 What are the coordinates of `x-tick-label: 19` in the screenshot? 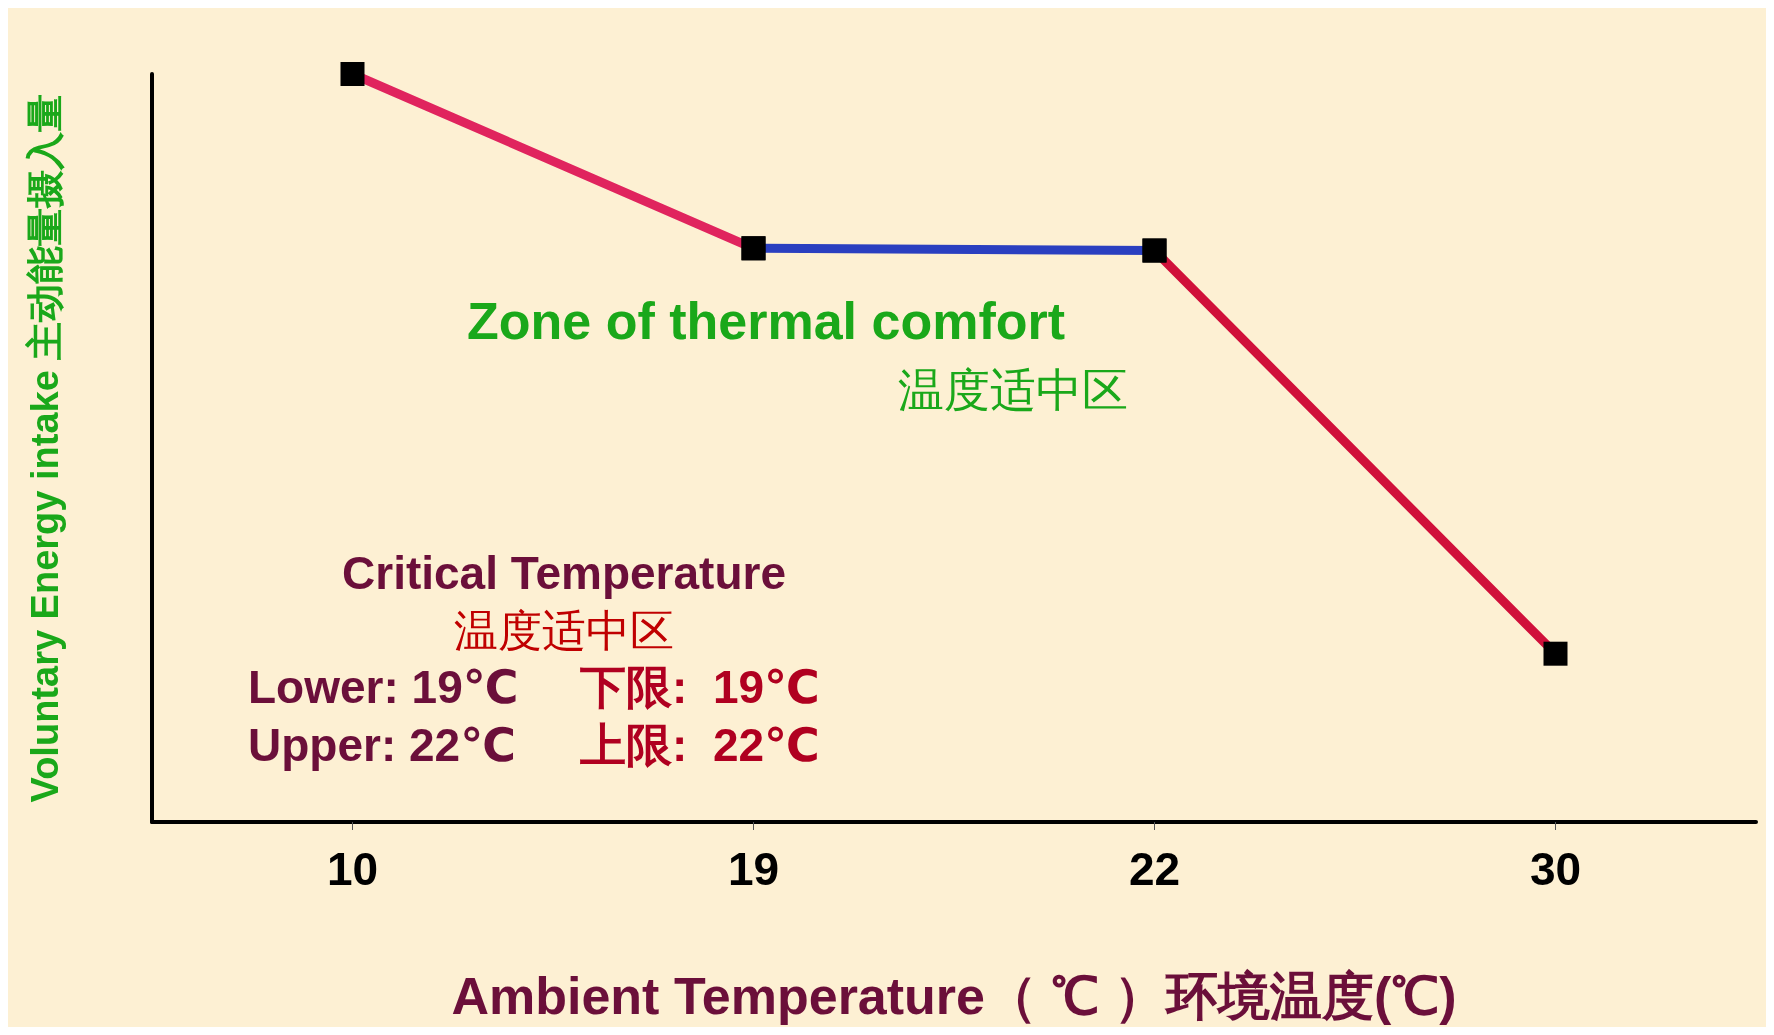 It's located at (753, 869).